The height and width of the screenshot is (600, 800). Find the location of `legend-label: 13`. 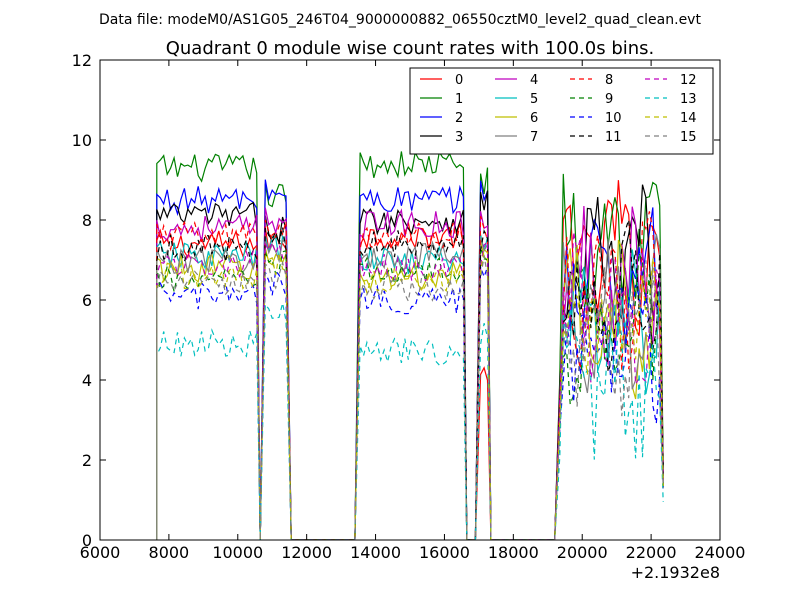

legend-label: 13 is located at coordinates (688, 99).